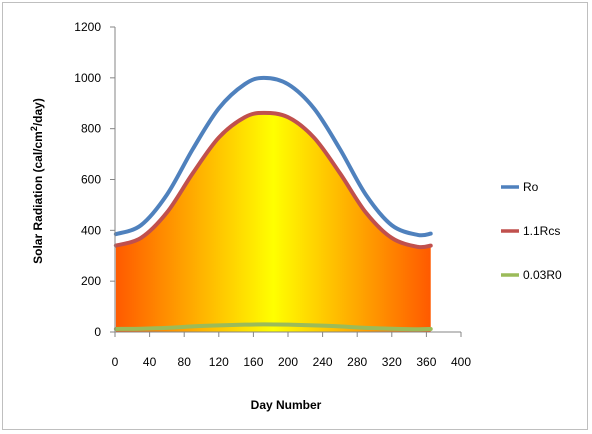 The width and height of the screenshot is (592, 434). Describe the element at coordinates (91, 281) in the screenshot. I see `y-tick-label: 200` at that location.